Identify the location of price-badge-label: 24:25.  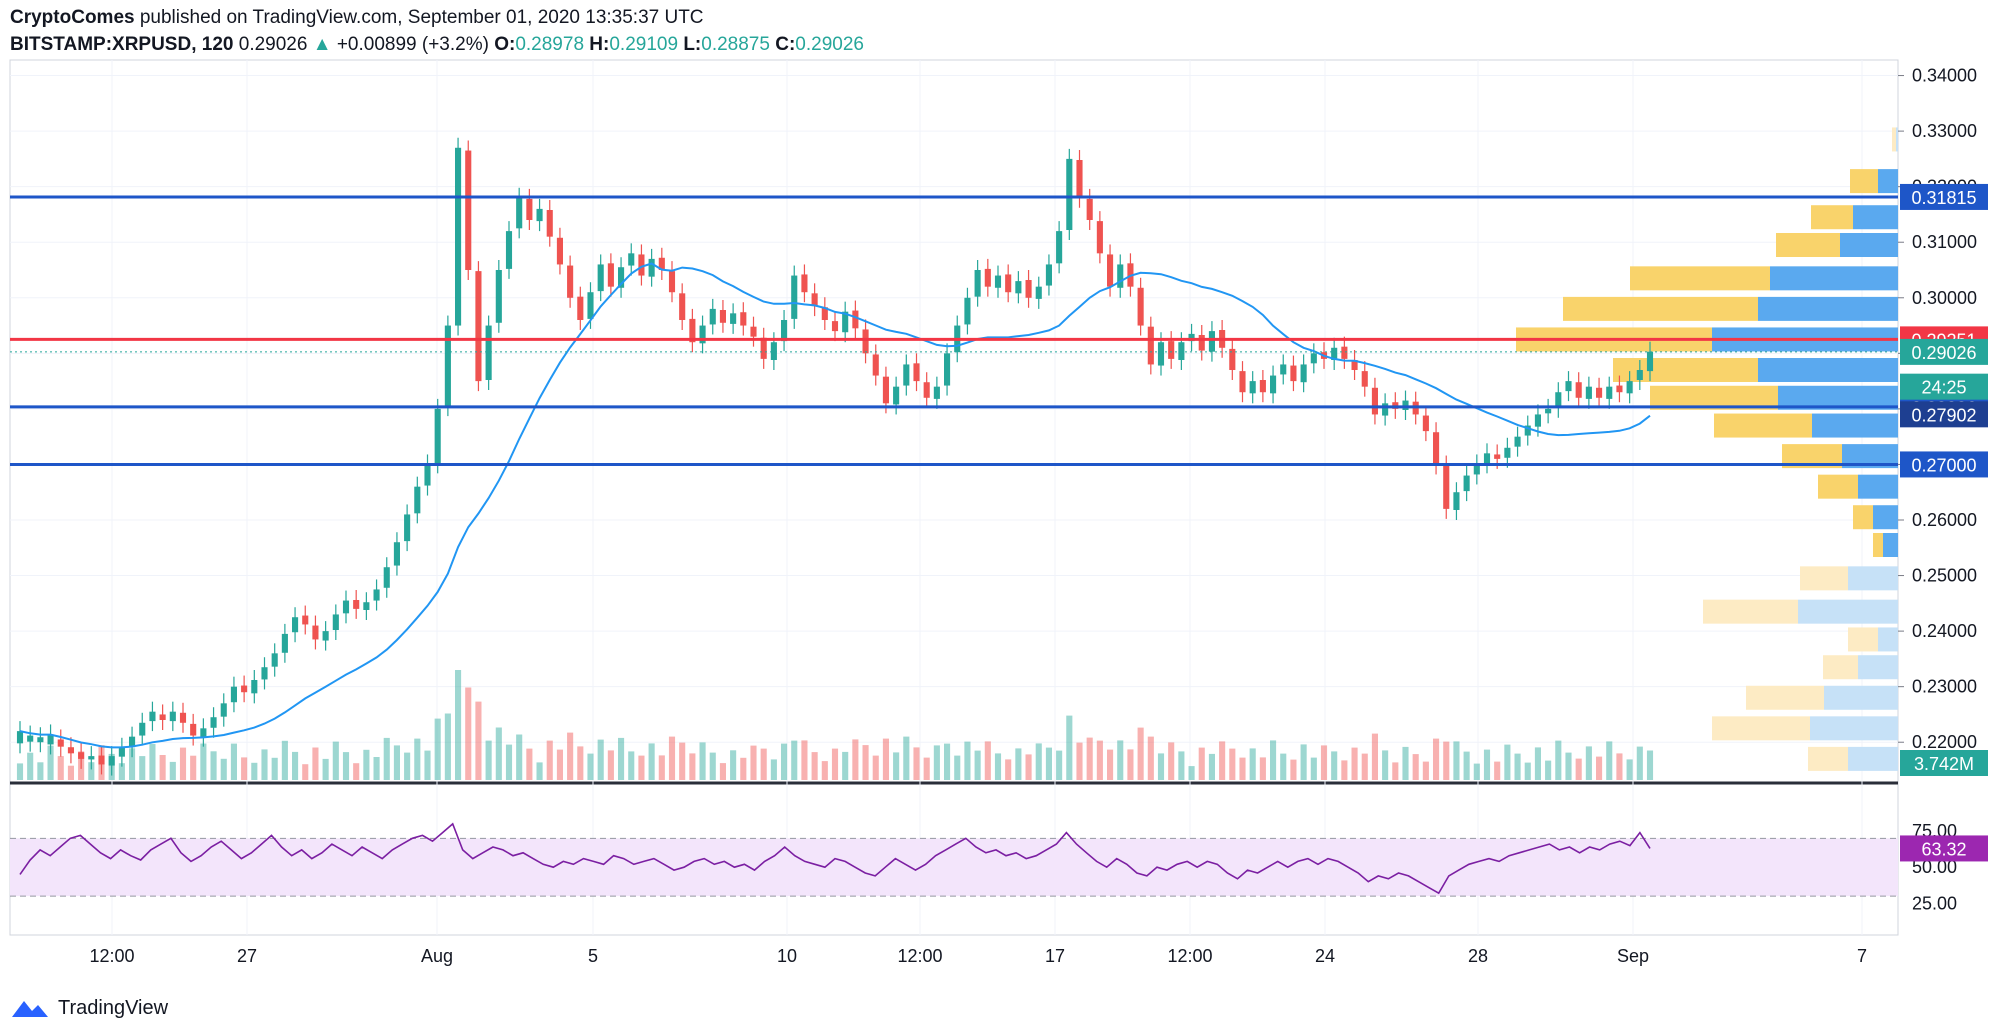
(1943, 388).